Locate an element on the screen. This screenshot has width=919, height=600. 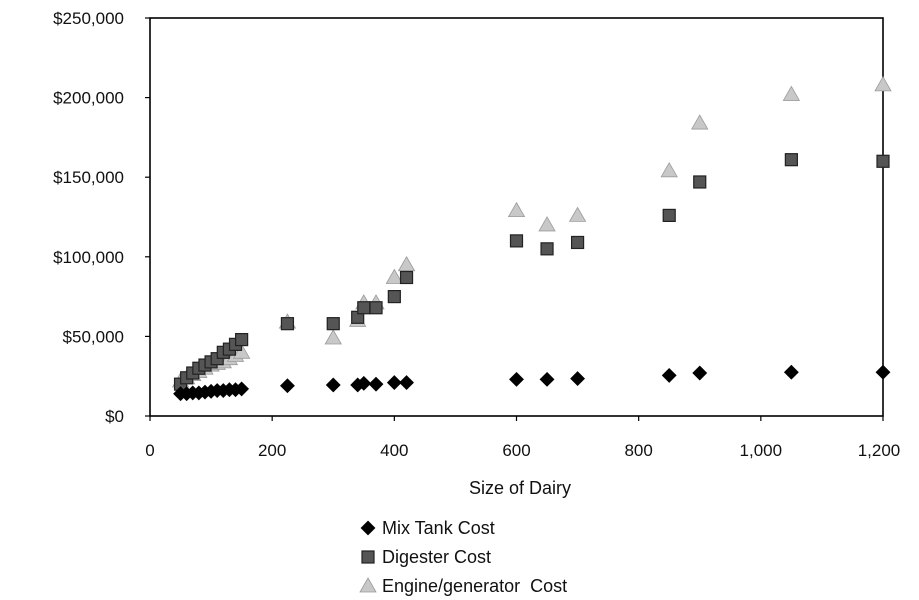
y-tick-label: $50,000 is located at coordinates (93, 336).